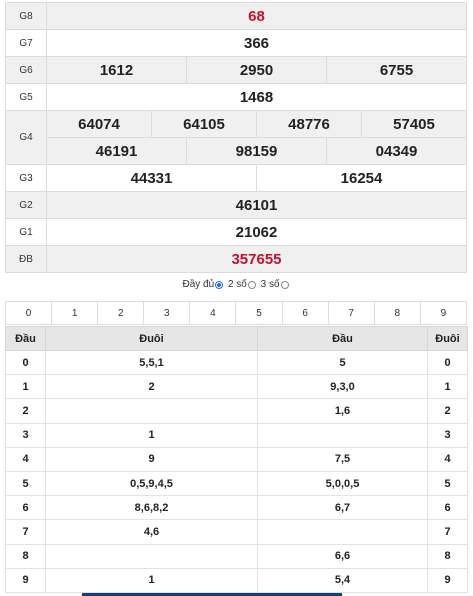  What do you see at coordinates (26, 70) in the screenshot?
I see `prize-label: G6` at bounding box center [26, 70].